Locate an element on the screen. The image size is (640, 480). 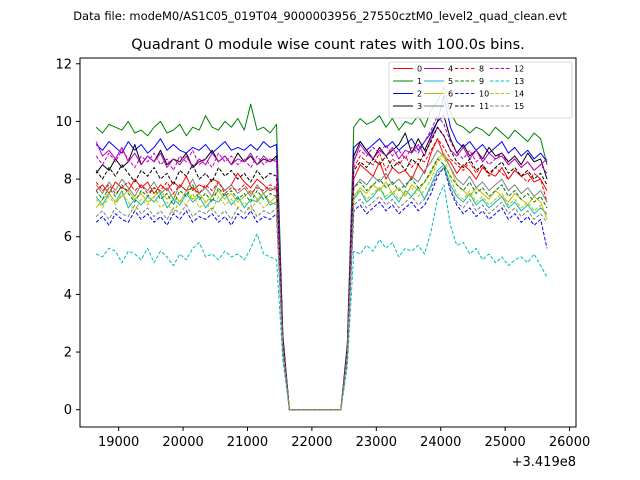
x-tick-label: 20000 is located at coordinates (182, 442).